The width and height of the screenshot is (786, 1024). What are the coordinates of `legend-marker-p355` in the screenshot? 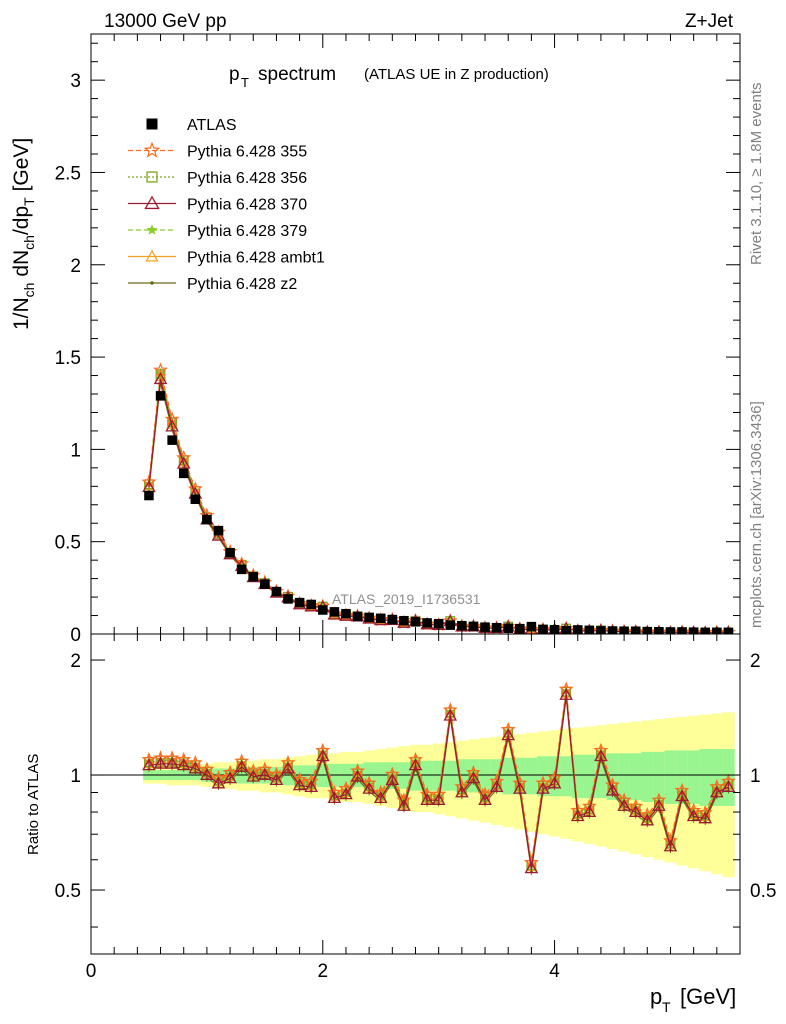 It's located at (152, 149).